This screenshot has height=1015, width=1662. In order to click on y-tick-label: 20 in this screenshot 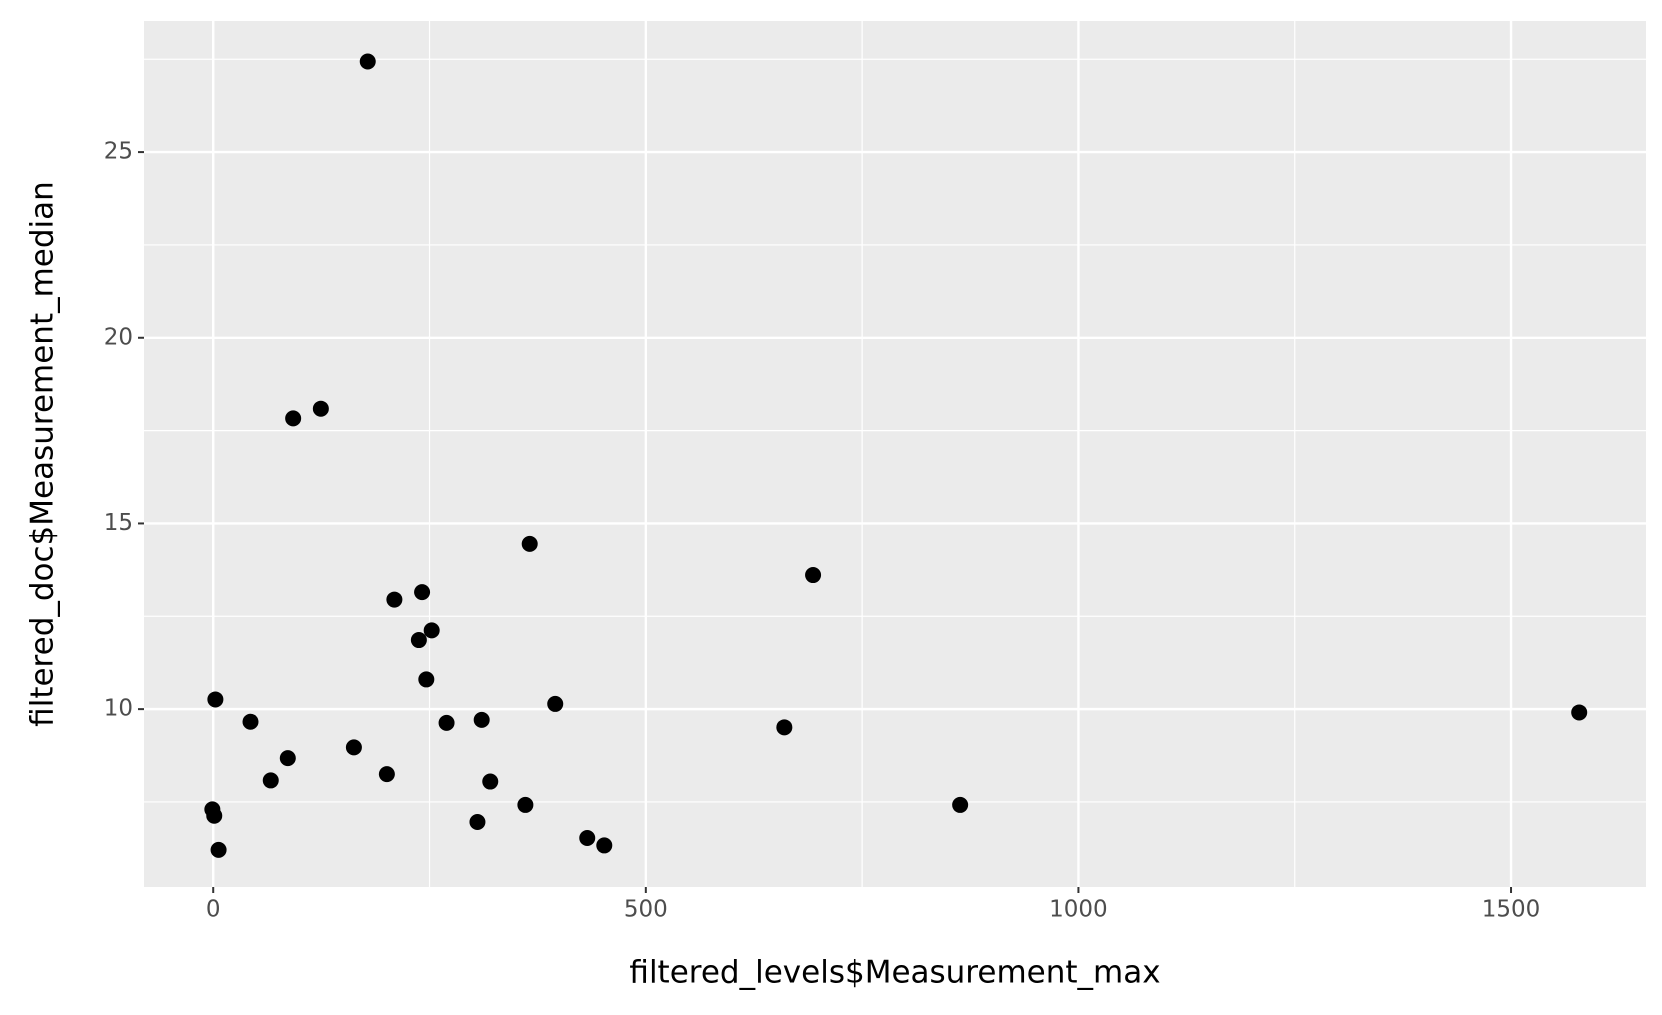, I will do `click(118, 337)`.